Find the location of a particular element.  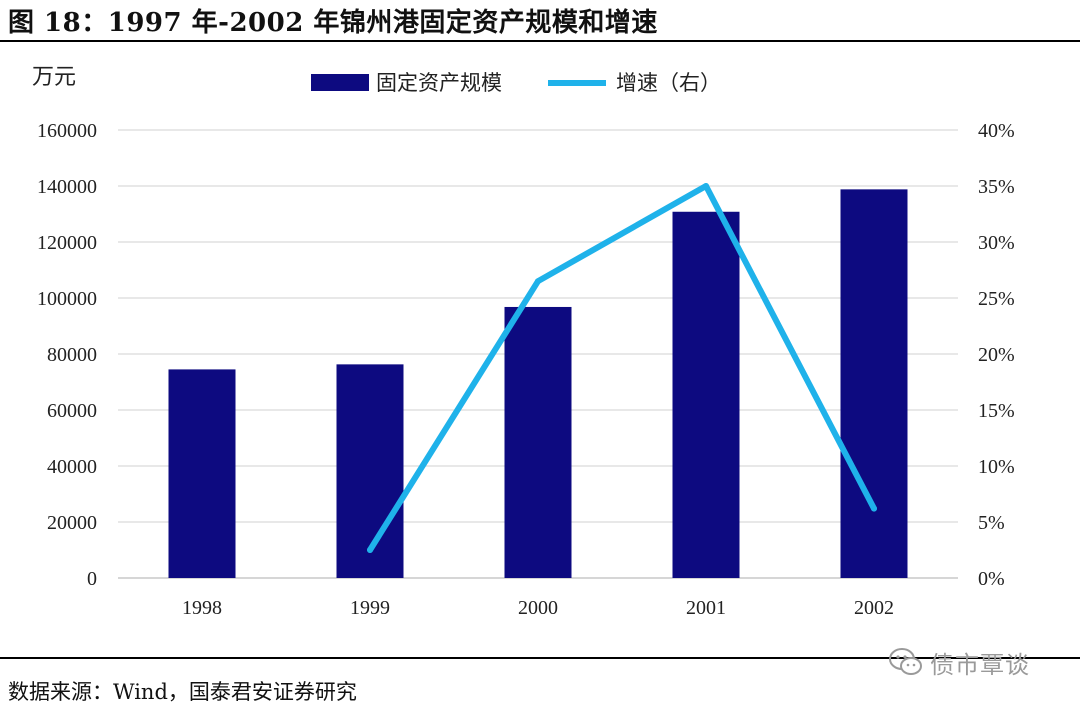

bar-2001 is located at coordinates (706, 394).